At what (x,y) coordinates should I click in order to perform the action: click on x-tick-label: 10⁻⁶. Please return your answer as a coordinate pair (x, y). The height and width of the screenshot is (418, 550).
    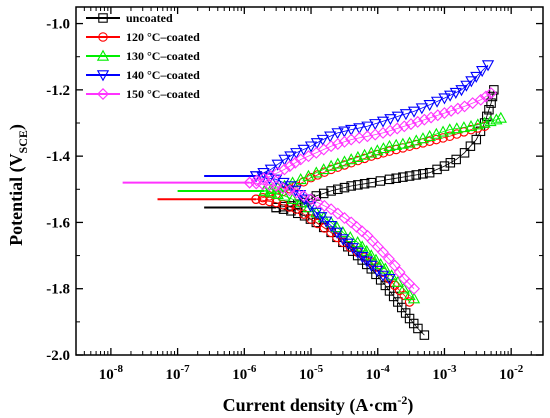
    Looking at the image, I should click on (244, 373).